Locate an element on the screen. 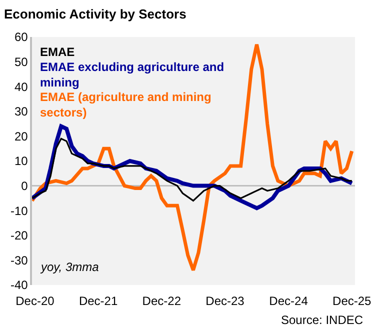  text: EMAE (agriculture and mining sectors) is located at coordinates (126, 105).